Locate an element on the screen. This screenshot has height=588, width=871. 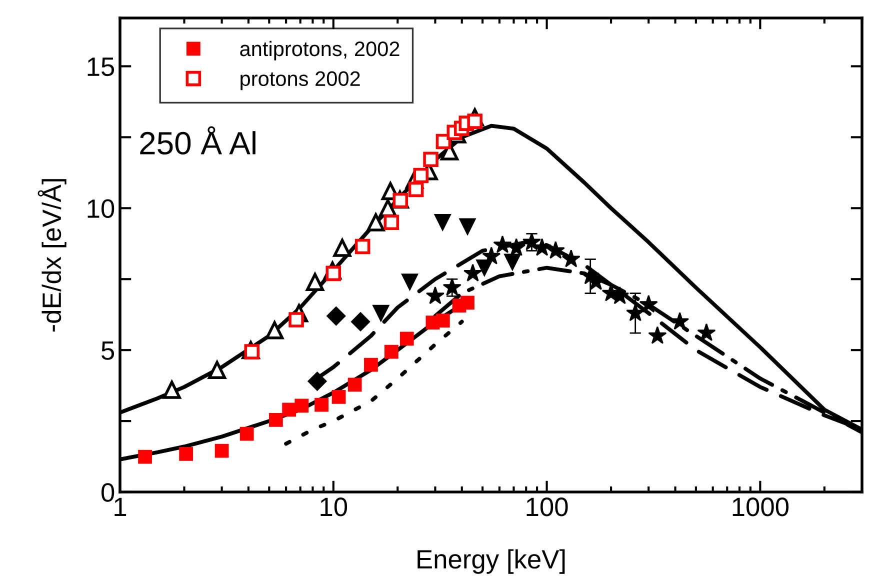
y-axis-title: -dE/dx [eV/Å] is located at coordinates (52, 255).